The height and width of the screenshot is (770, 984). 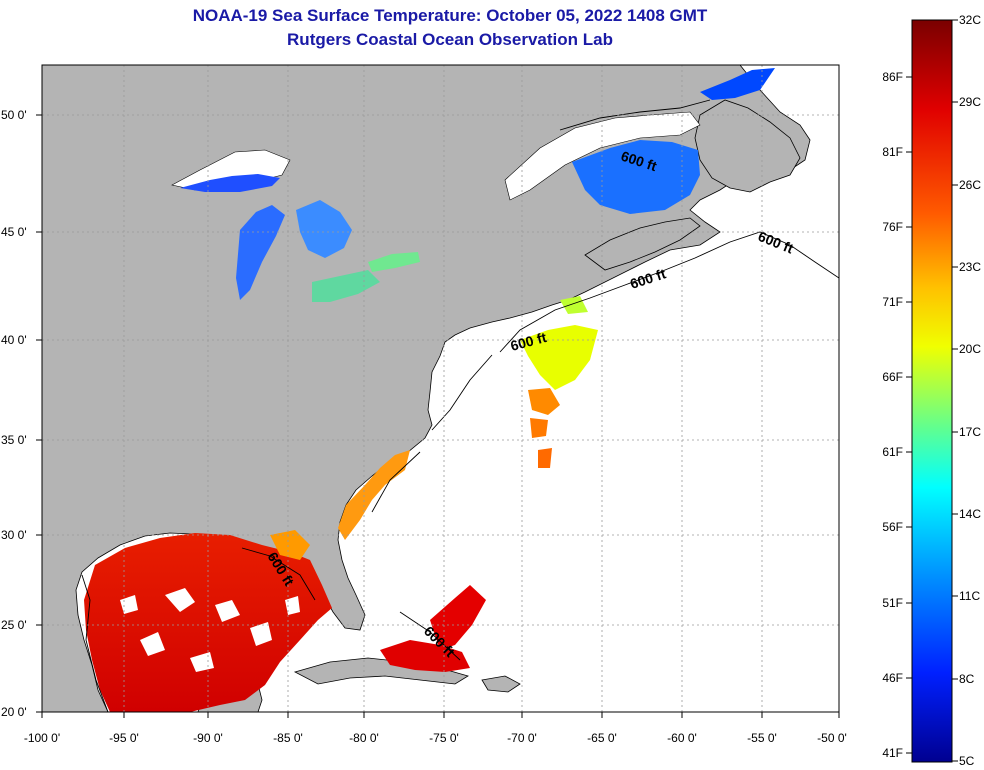 What do you see at coordinates (892, 753) in the screenshot?
I see `fahrenheit-label: 41F` at bounding box center [892, 753].